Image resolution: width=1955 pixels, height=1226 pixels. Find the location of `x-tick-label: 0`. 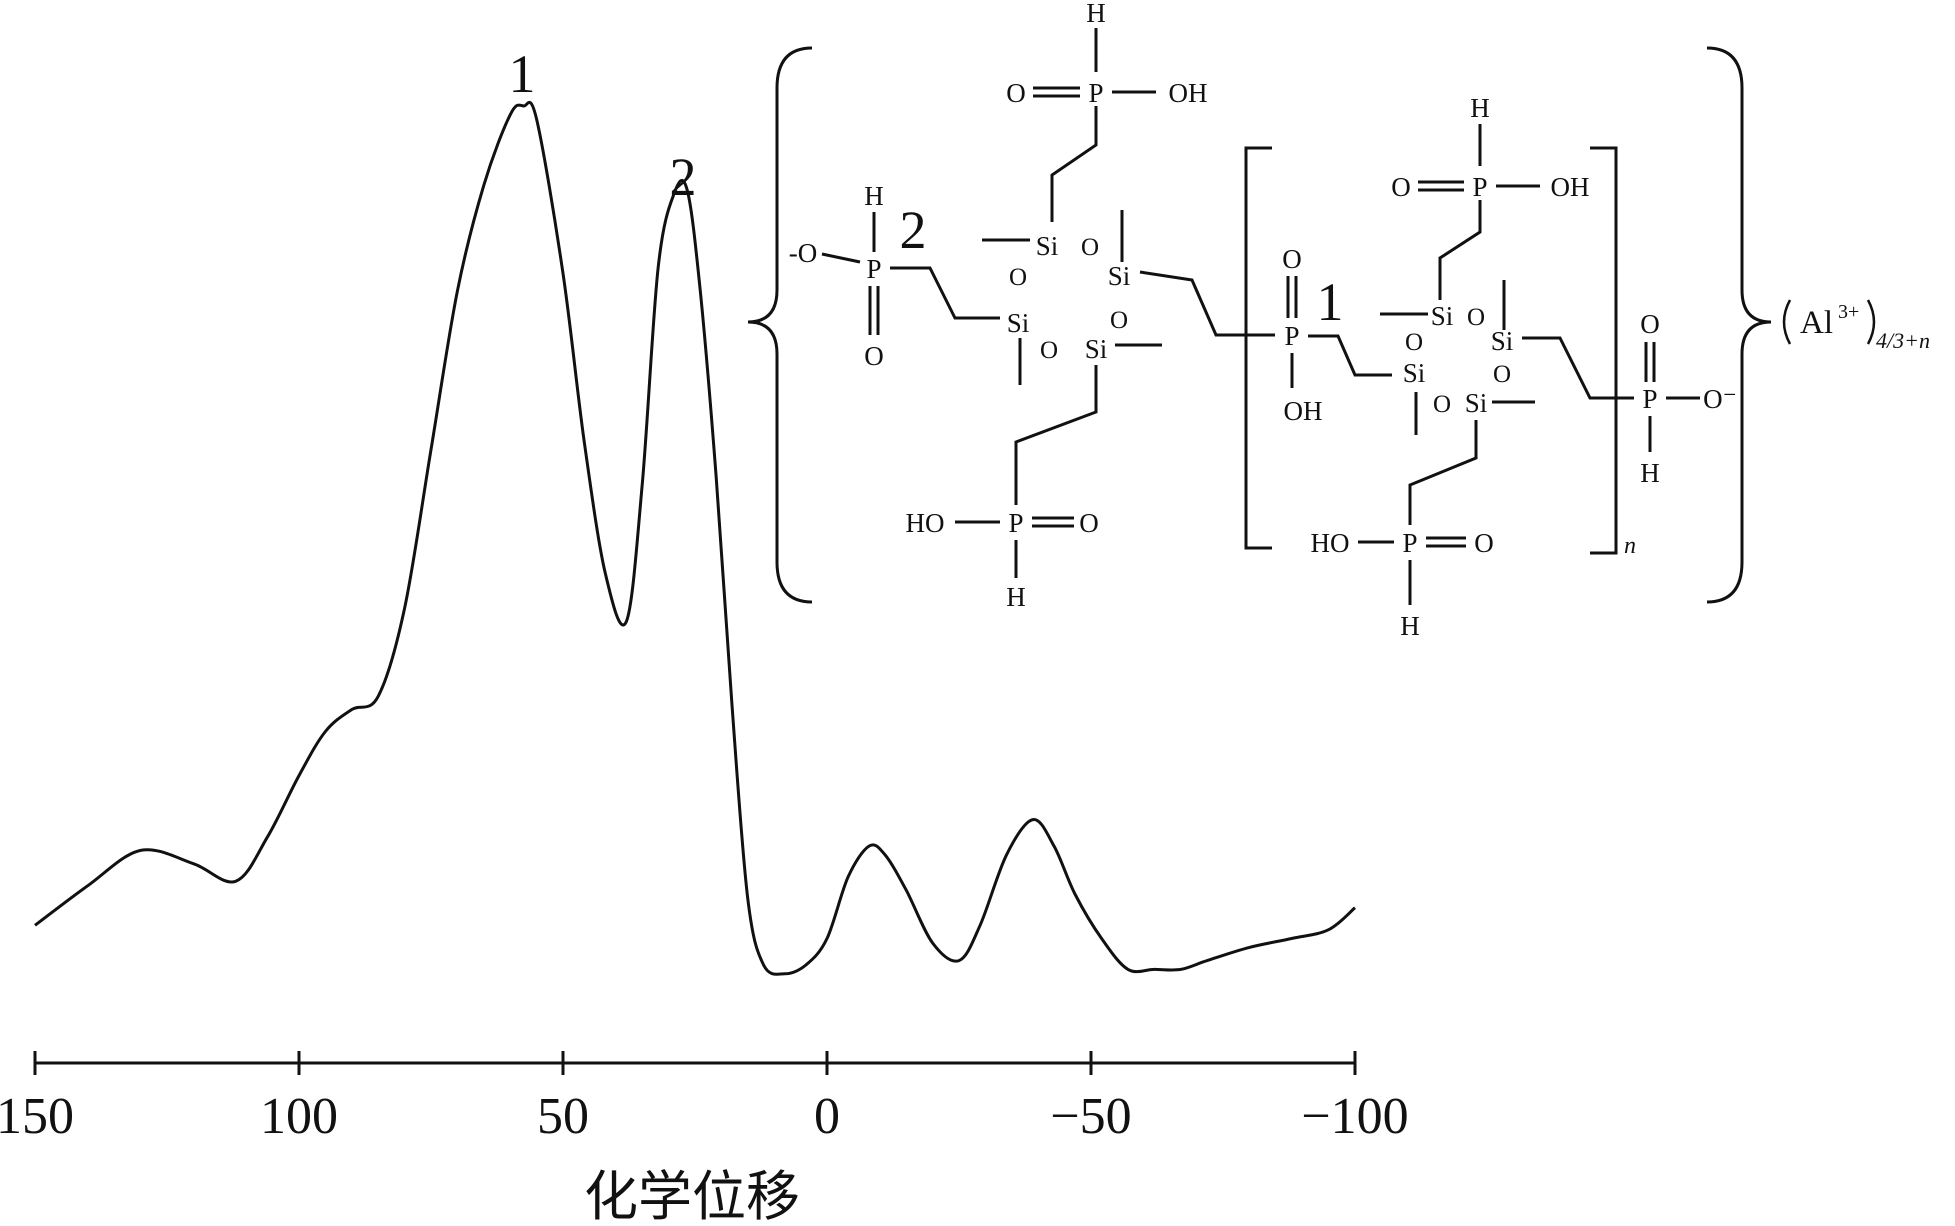

x-tick-label: 0 is located at coordinates (827, 1116).